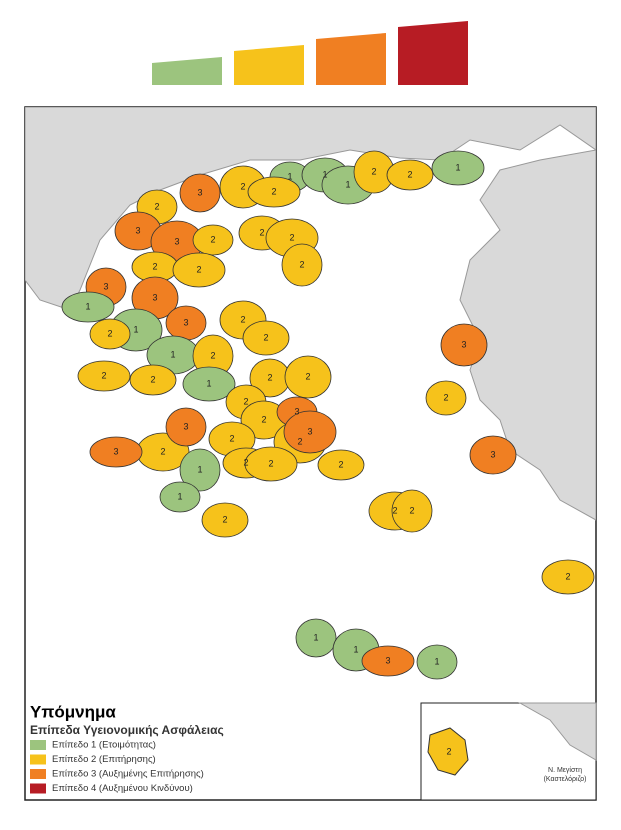 The width and height of the screenshot is (621, 830). Describe the element at coordinates (122, 788) in the screenshot. I see `legend-label: Επίπεδο 4 (Αυξημένου Κινδύνου)` at that location.